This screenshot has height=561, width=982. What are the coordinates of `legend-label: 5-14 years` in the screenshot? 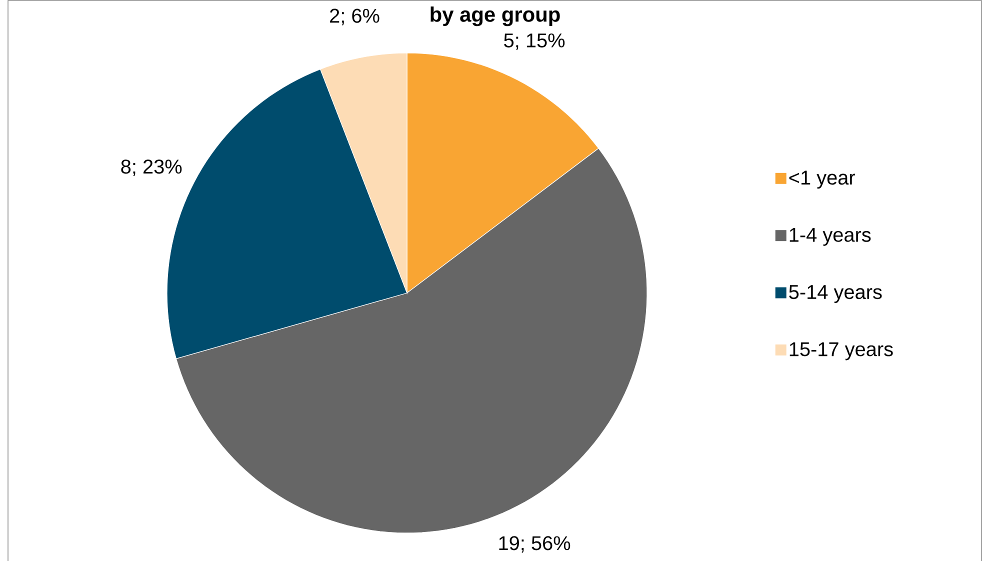 It's located at (835, 294).